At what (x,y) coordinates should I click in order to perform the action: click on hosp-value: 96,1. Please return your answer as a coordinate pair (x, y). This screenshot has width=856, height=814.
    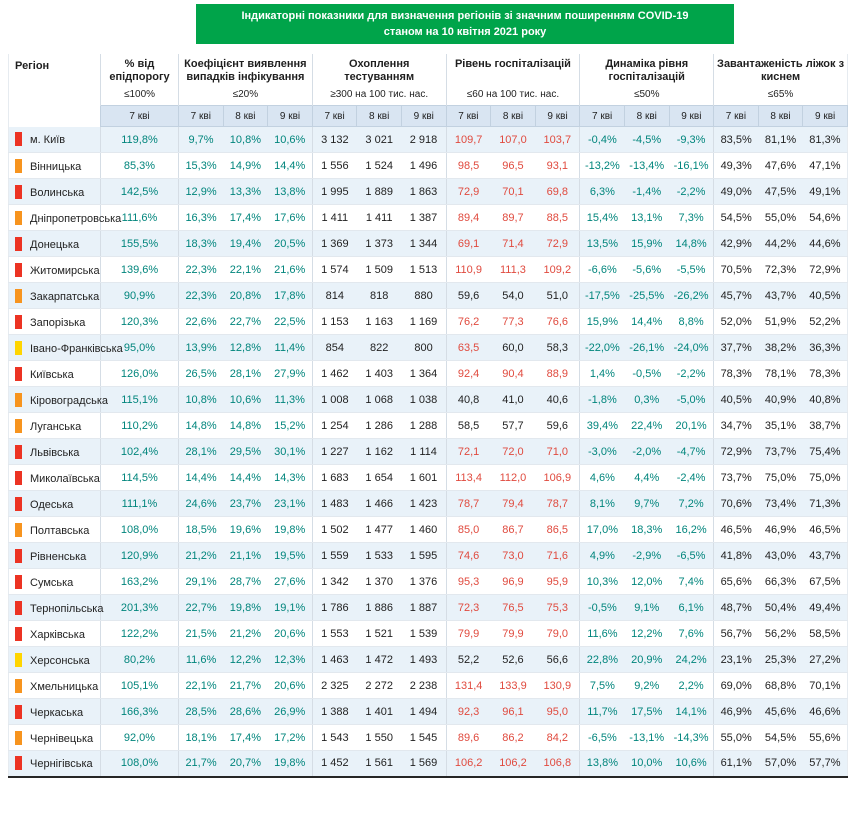
    Looking at the image, I should click on (513, 711).